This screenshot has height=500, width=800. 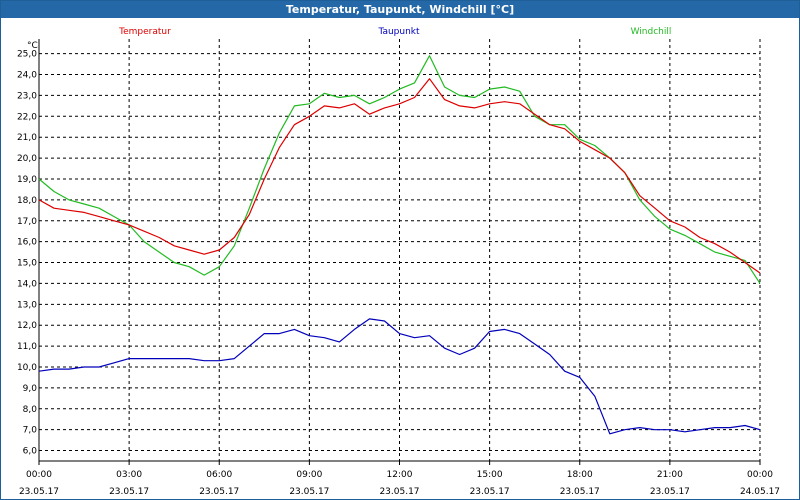 I want to click on y-tick-label: 23,0, so click(x=27, y=96).